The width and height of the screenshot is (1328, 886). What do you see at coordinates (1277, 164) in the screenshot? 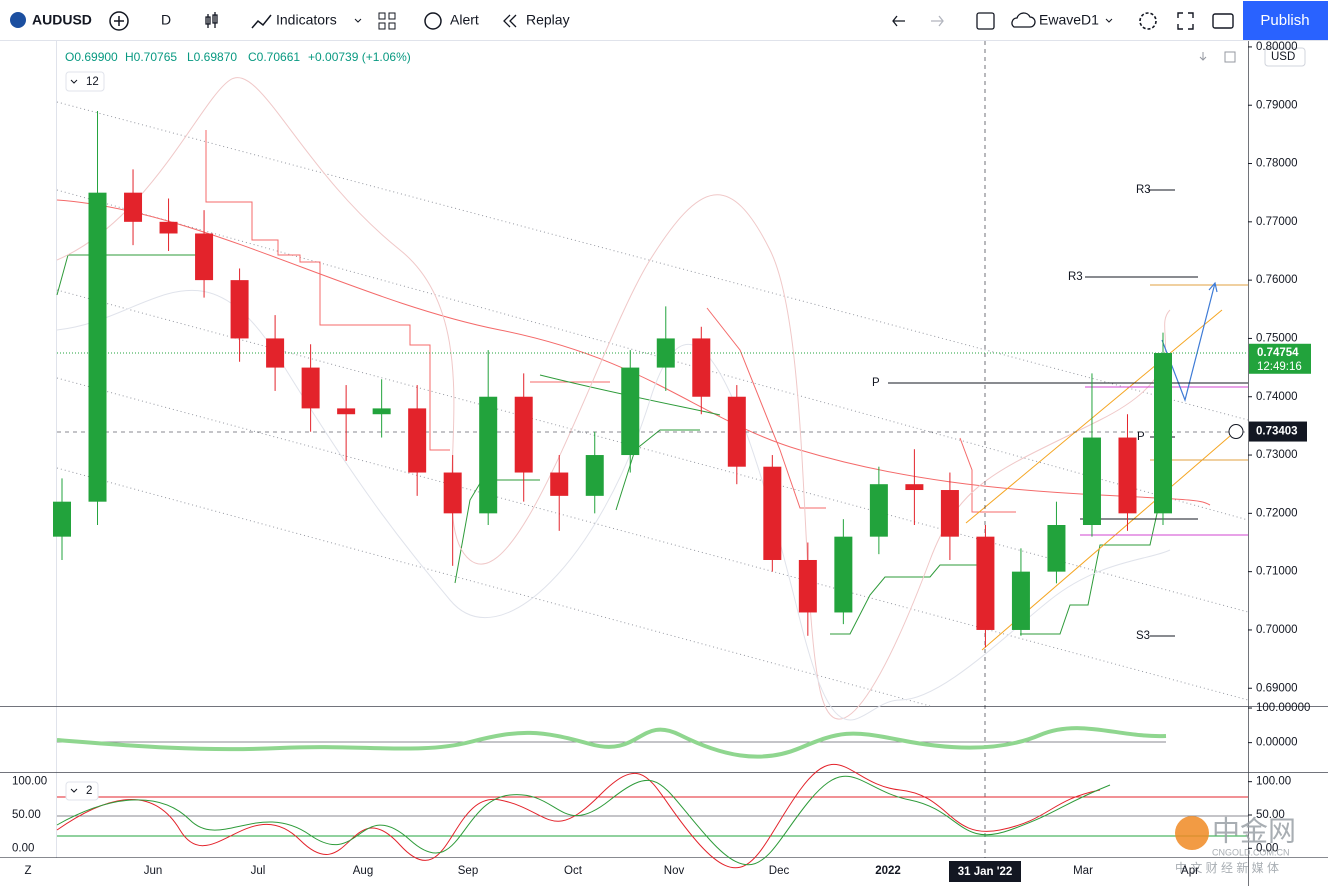
I see `y-tick-label: 0.78000` at bounding box center [1277, 164].